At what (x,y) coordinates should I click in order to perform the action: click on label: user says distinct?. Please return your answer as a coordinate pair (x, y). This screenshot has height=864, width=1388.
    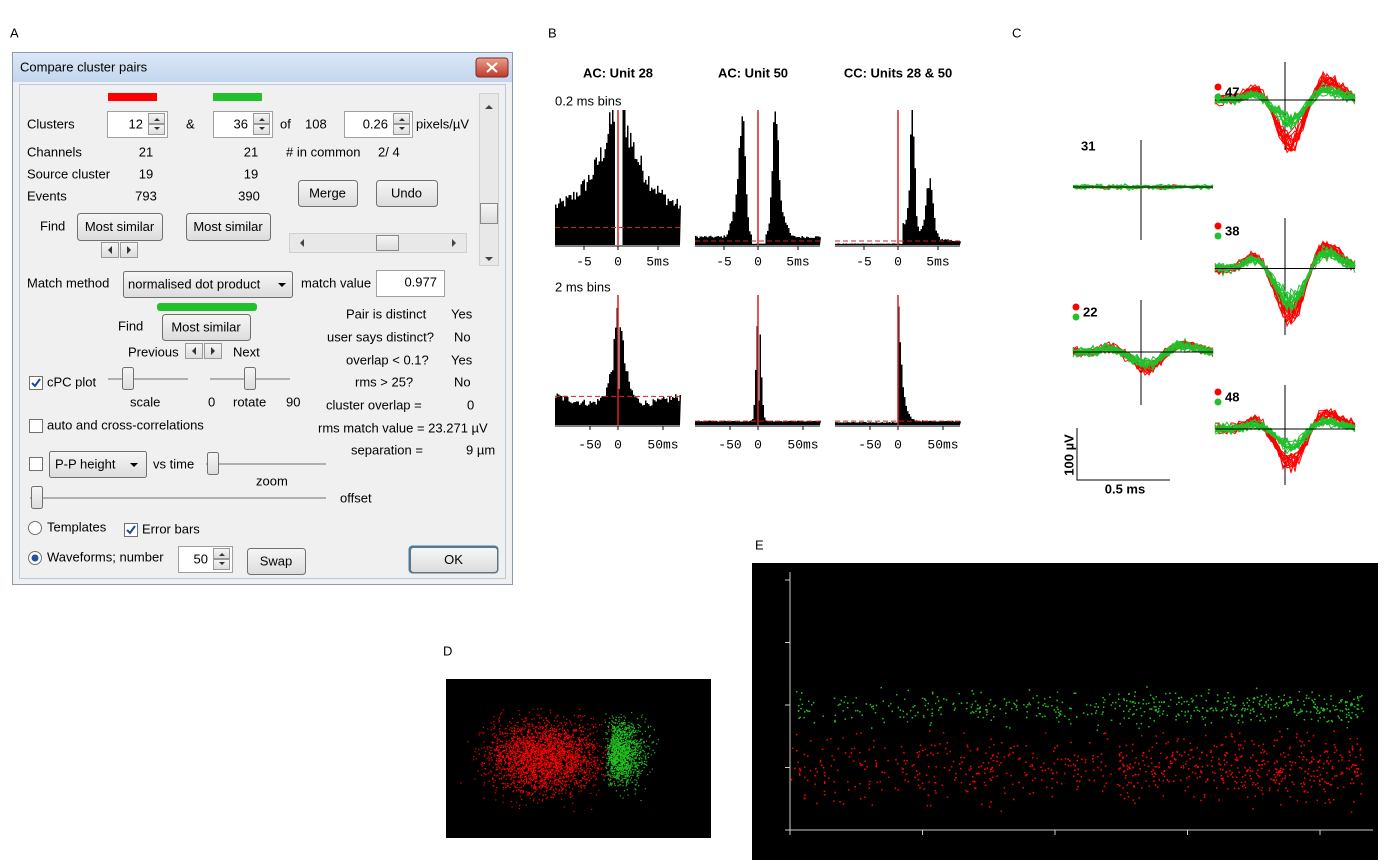
    Looking at the image, I should click on (380, 336).